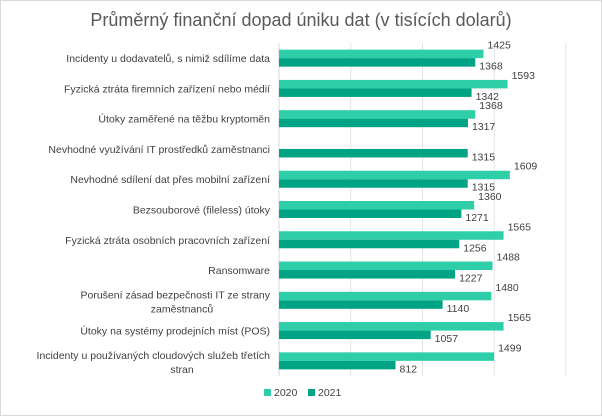 The width and height of the screenshot is (602, 416). What do you see at coordinates (471, 279) in the screenshot?
I see `data-label-2021: 1227` at bounding box center [471, 279].